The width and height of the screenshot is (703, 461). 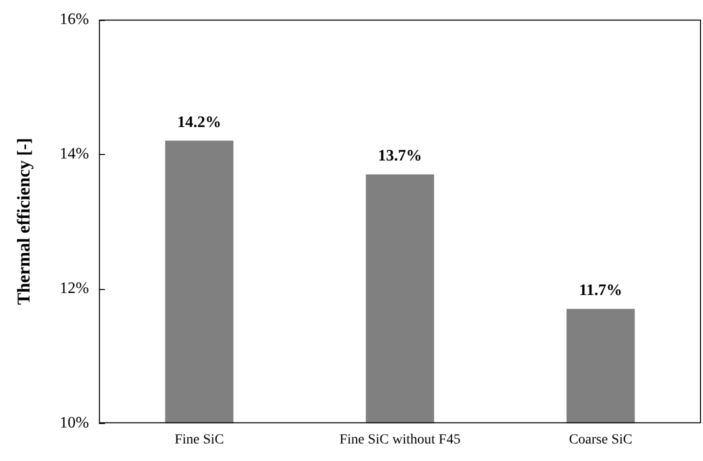 I want to click on y-axis-title: Thermal efficiency [-], so click(x=23, y=221).